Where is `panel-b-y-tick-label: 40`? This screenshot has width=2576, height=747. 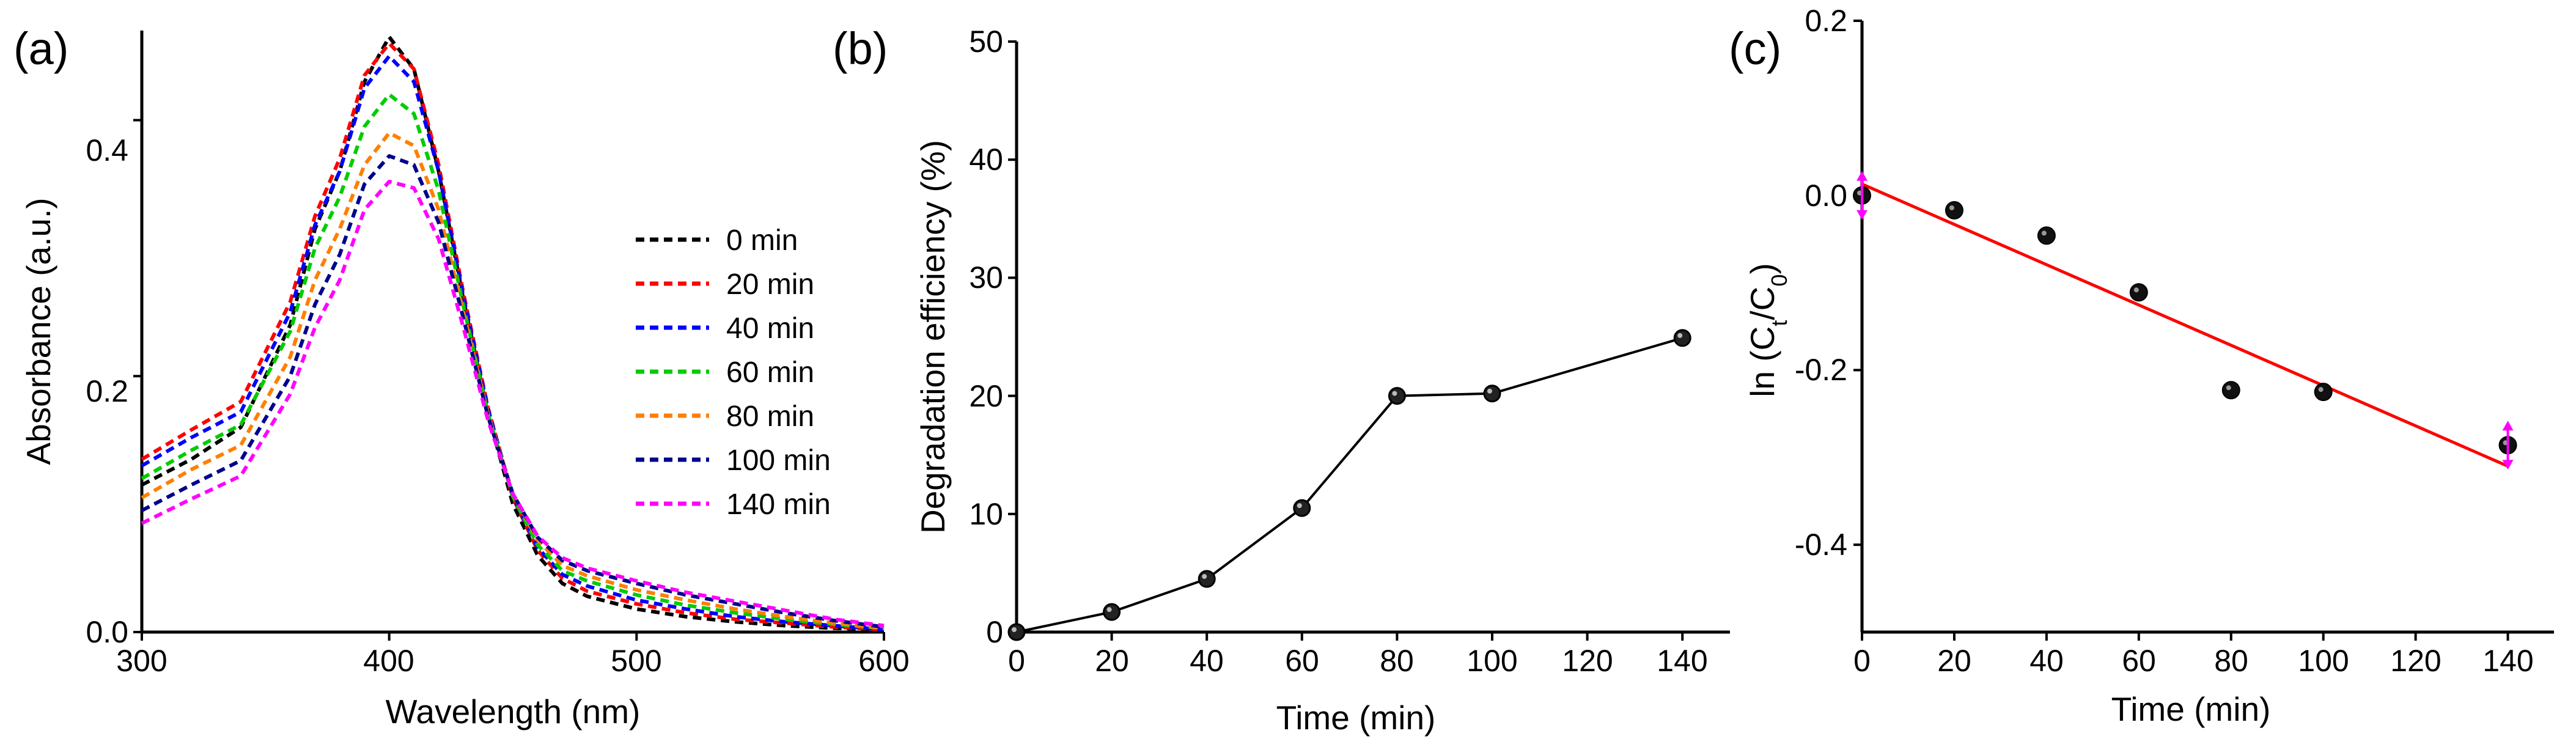
panel-b-y-tick-label: 40 is located at coordinates (986, 159).